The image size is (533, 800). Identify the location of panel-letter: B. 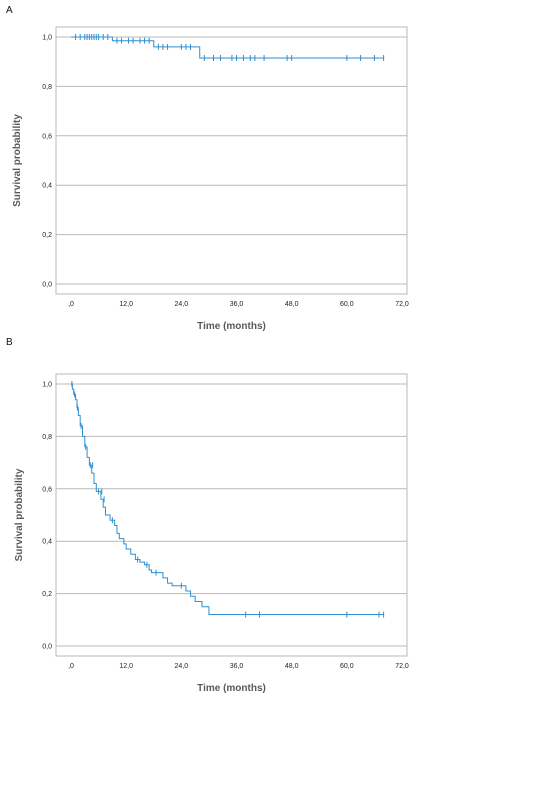
(9, 342).